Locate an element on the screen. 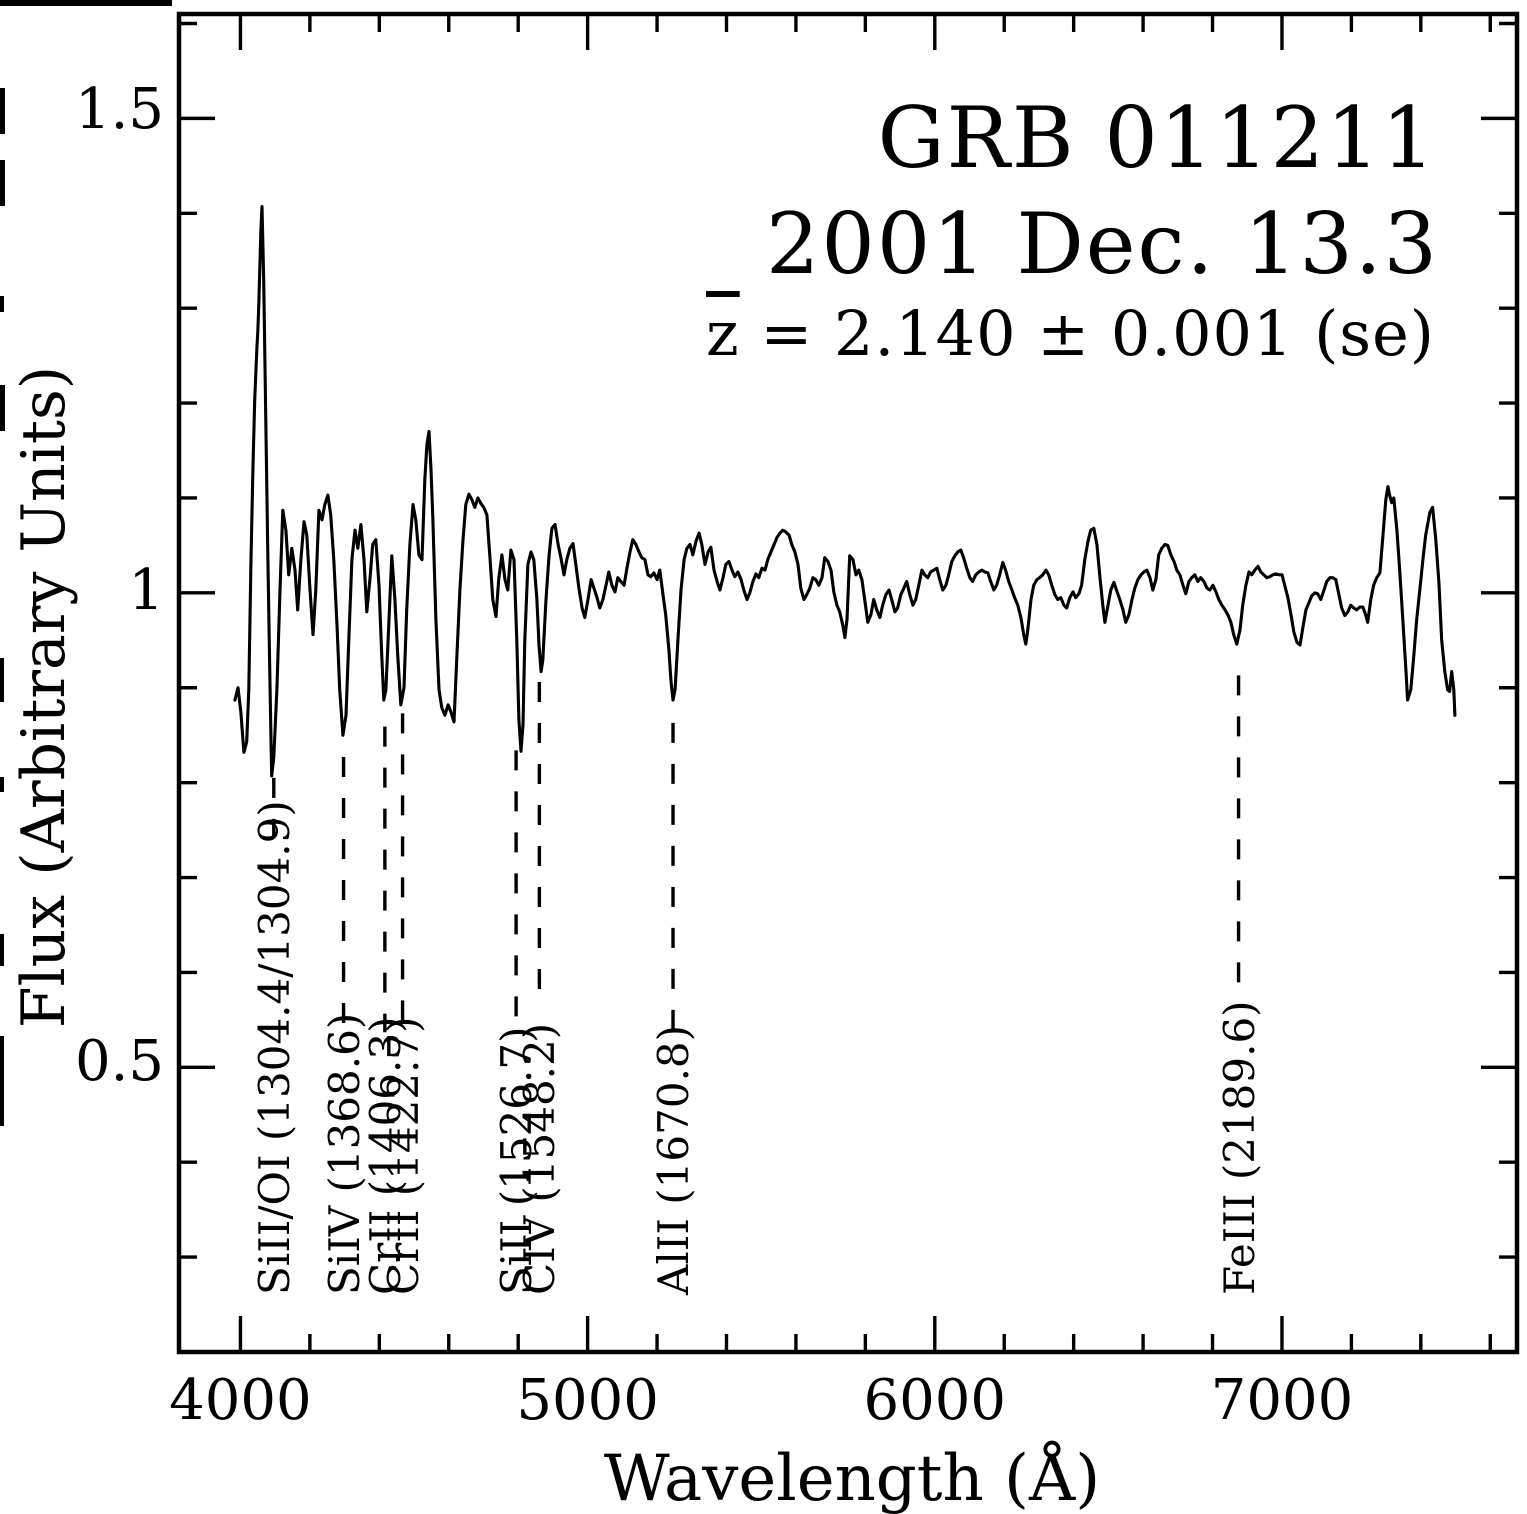 This screenshot has height=1514, width=1527. x-tick-label-6000: 6000 is located at coordinates (935, 1400).